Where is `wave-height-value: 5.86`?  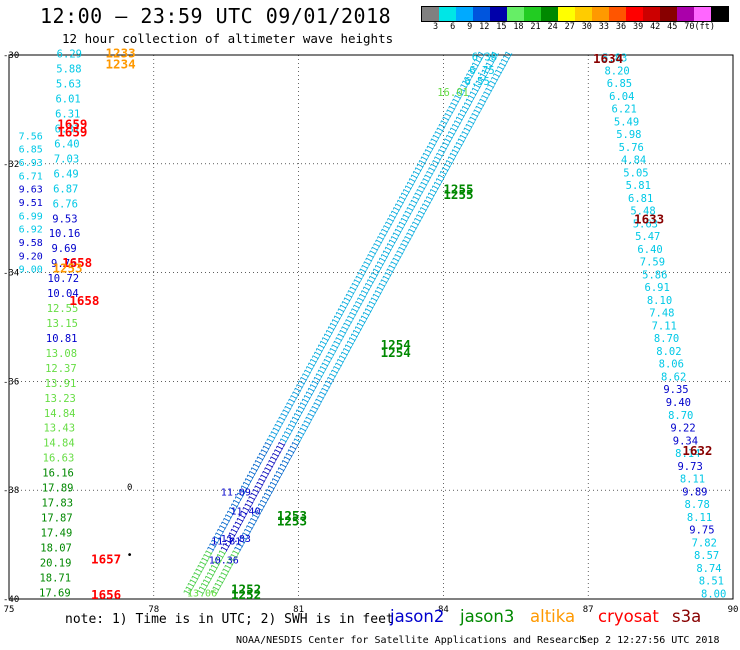
wave-height-value: 5.86 is located at coordinates (654, 275).